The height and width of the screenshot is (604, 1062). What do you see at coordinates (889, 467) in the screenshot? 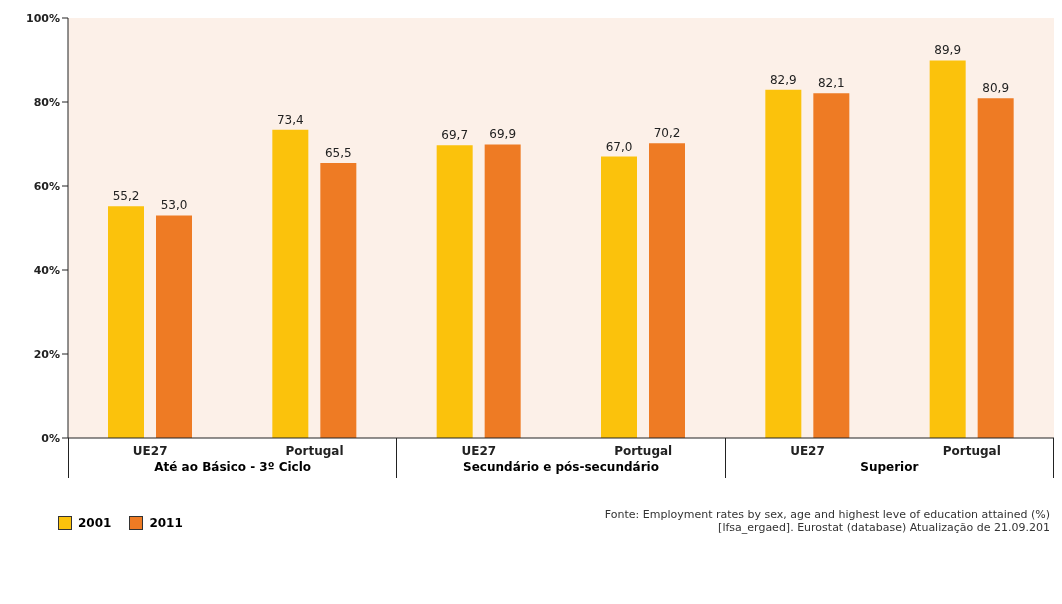
I see `text: Superior` at bounding box center [889, 467].